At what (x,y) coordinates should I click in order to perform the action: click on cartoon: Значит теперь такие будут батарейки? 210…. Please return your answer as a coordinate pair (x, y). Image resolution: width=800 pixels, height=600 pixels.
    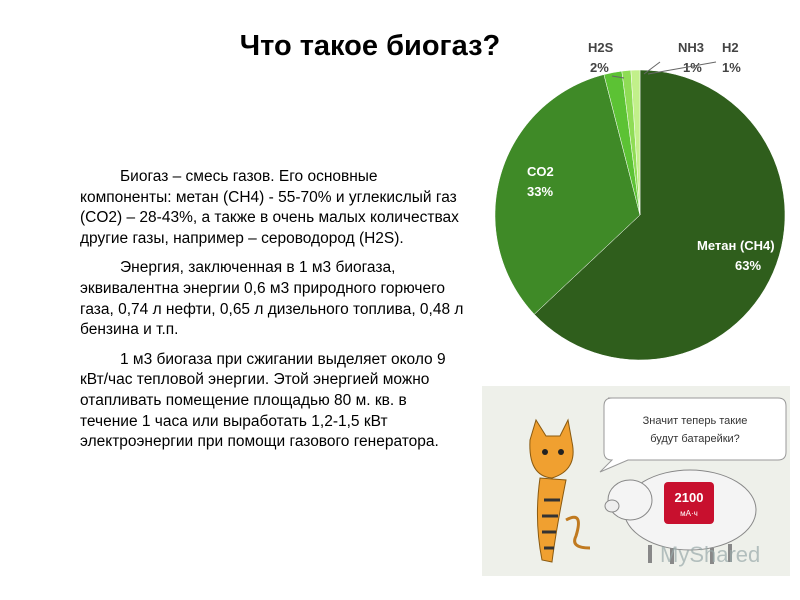
    Looking at the image, I should click on (636, 481).